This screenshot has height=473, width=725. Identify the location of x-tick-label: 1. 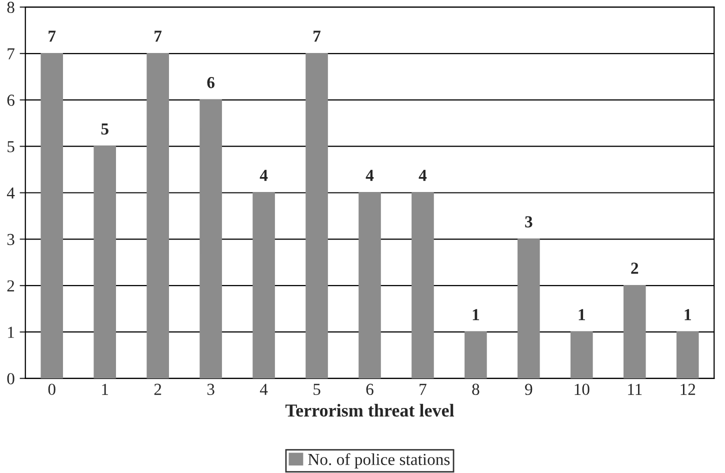
(105, 389).